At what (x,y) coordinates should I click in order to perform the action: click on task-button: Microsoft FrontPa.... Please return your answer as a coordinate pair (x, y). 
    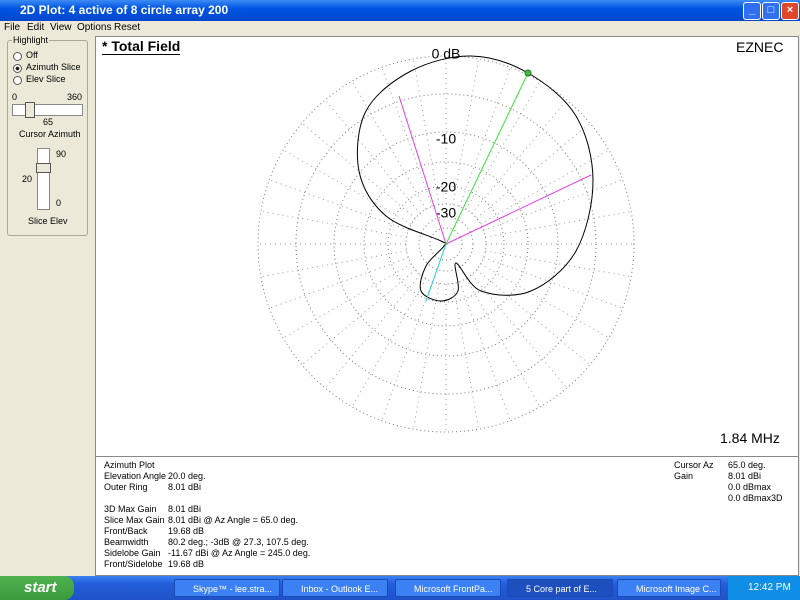
    Looking at the image, I should click on (448, 588).